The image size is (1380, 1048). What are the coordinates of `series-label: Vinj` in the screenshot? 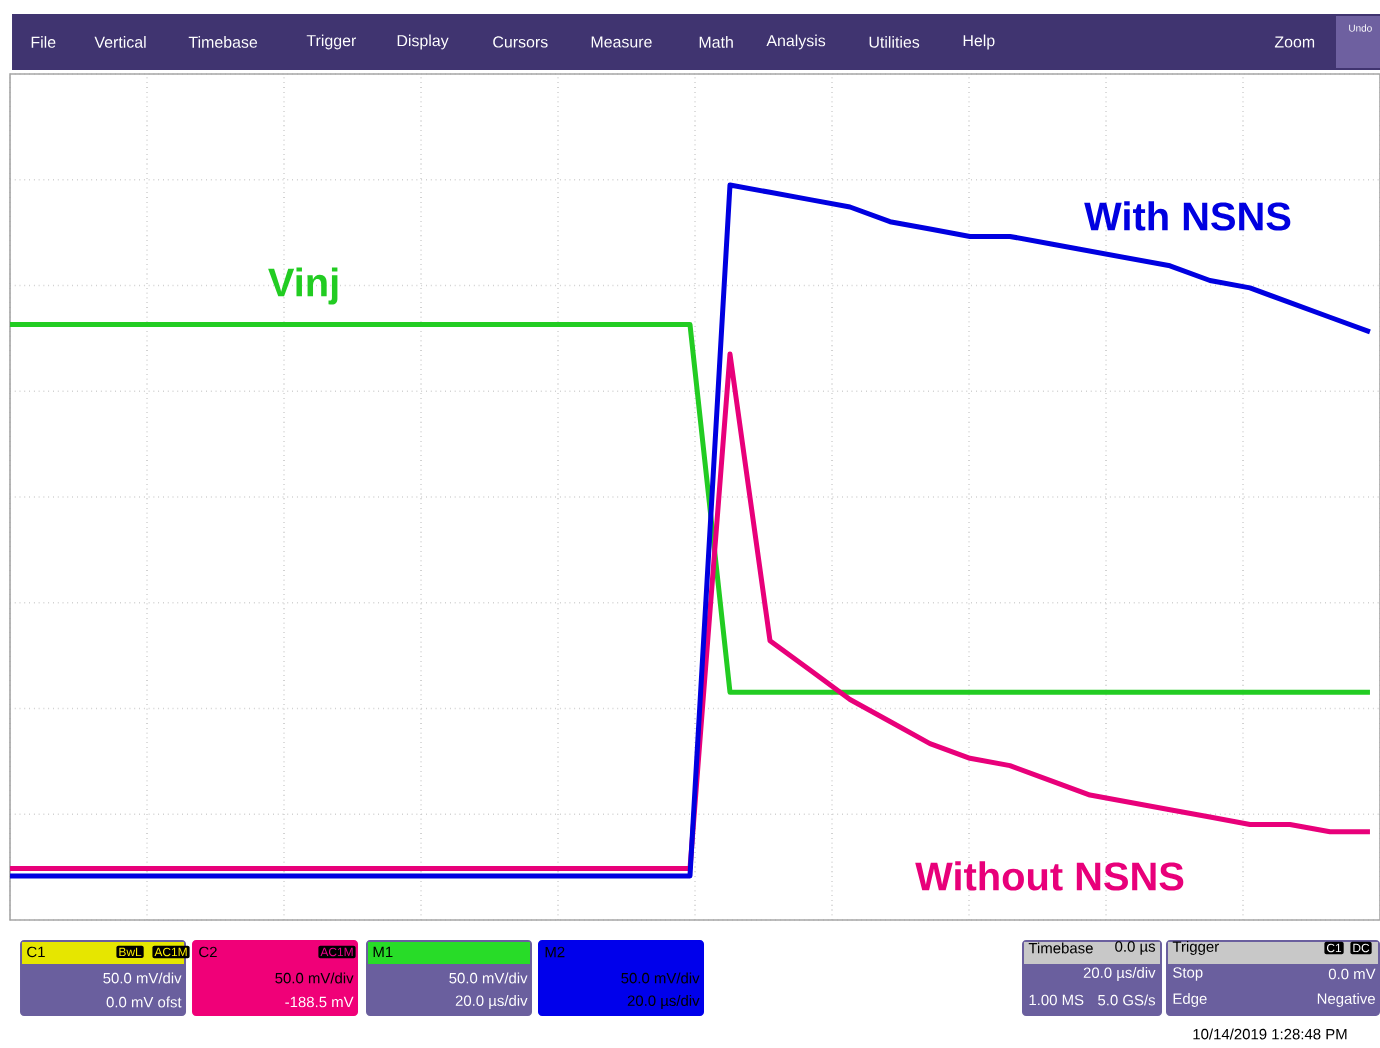 It's located at (303, 286).